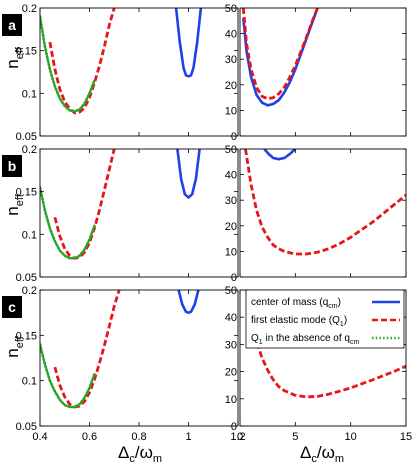 This screenshot has width=415, height=466. I want to click on plot-area-b-left, so click(139, 213).